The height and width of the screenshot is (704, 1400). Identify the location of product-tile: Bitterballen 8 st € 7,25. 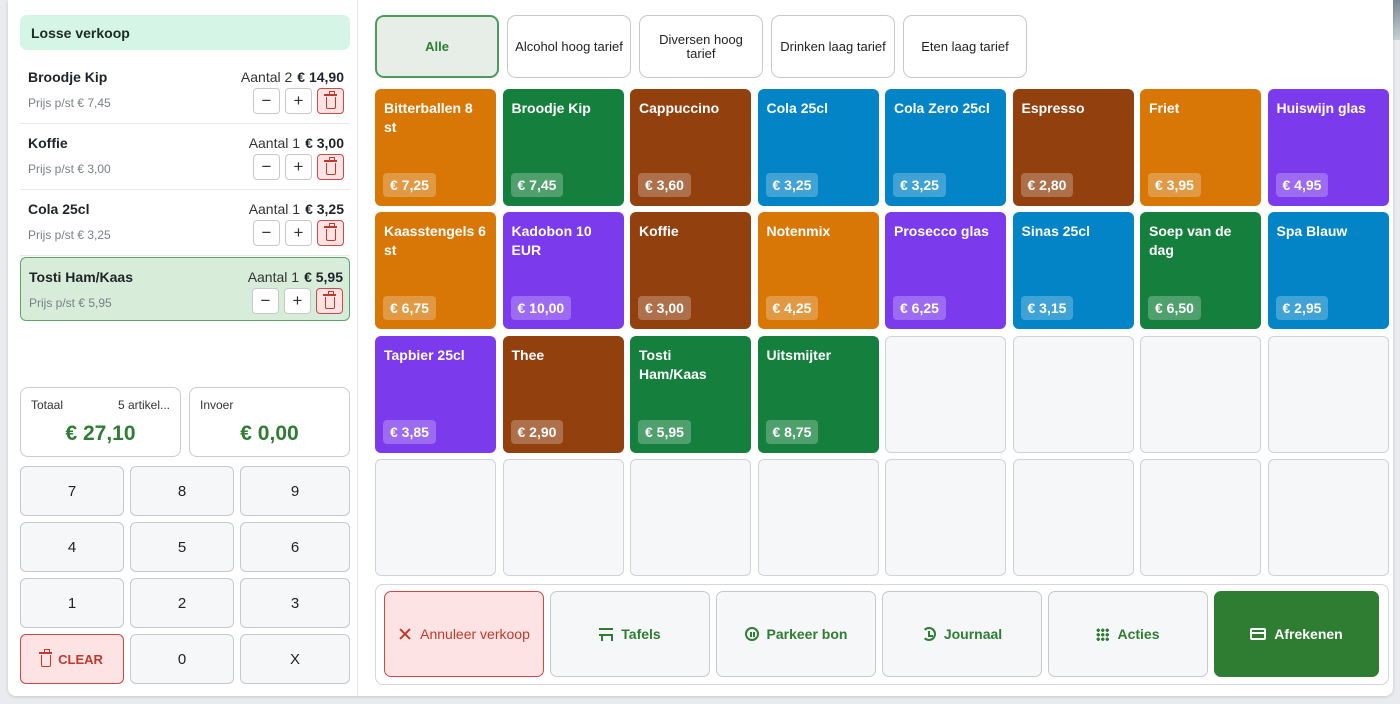
(435, 147).